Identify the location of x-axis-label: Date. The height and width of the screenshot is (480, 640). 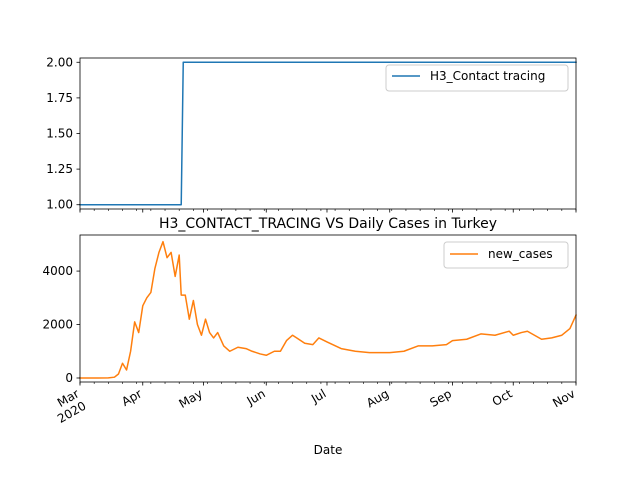
(328, 450).